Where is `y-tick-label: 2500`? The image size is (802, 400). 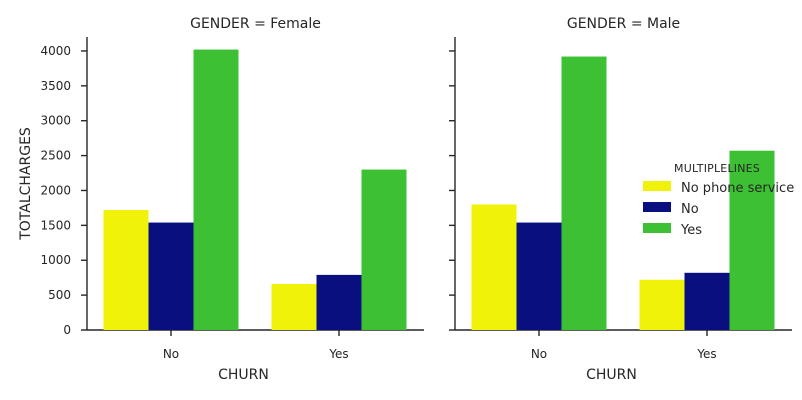
y-tick-label: 2500 is located at coordinates (55, 156).